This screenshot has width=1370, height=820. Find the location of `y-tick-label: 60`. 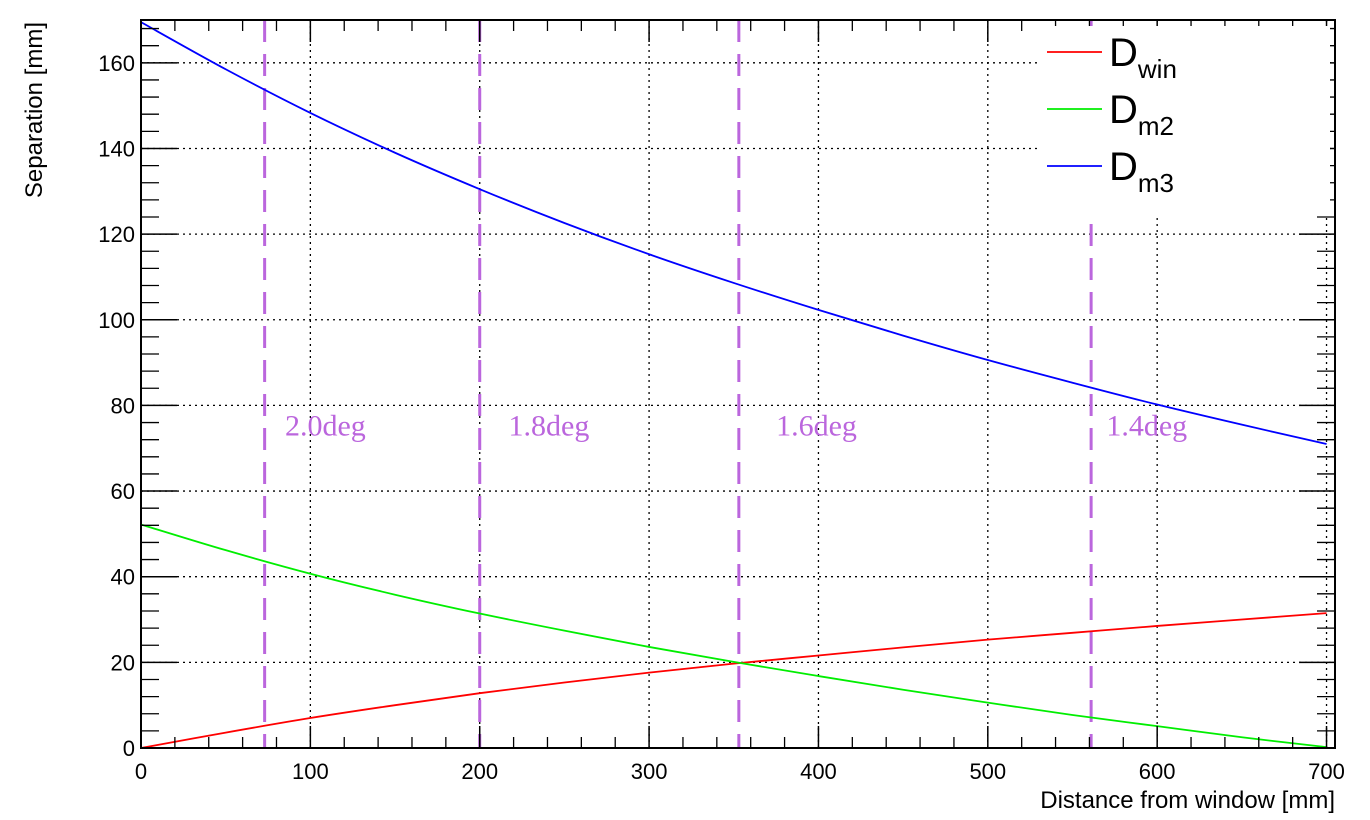

y-tick-label: 60 is located at coordinates (123, 491).